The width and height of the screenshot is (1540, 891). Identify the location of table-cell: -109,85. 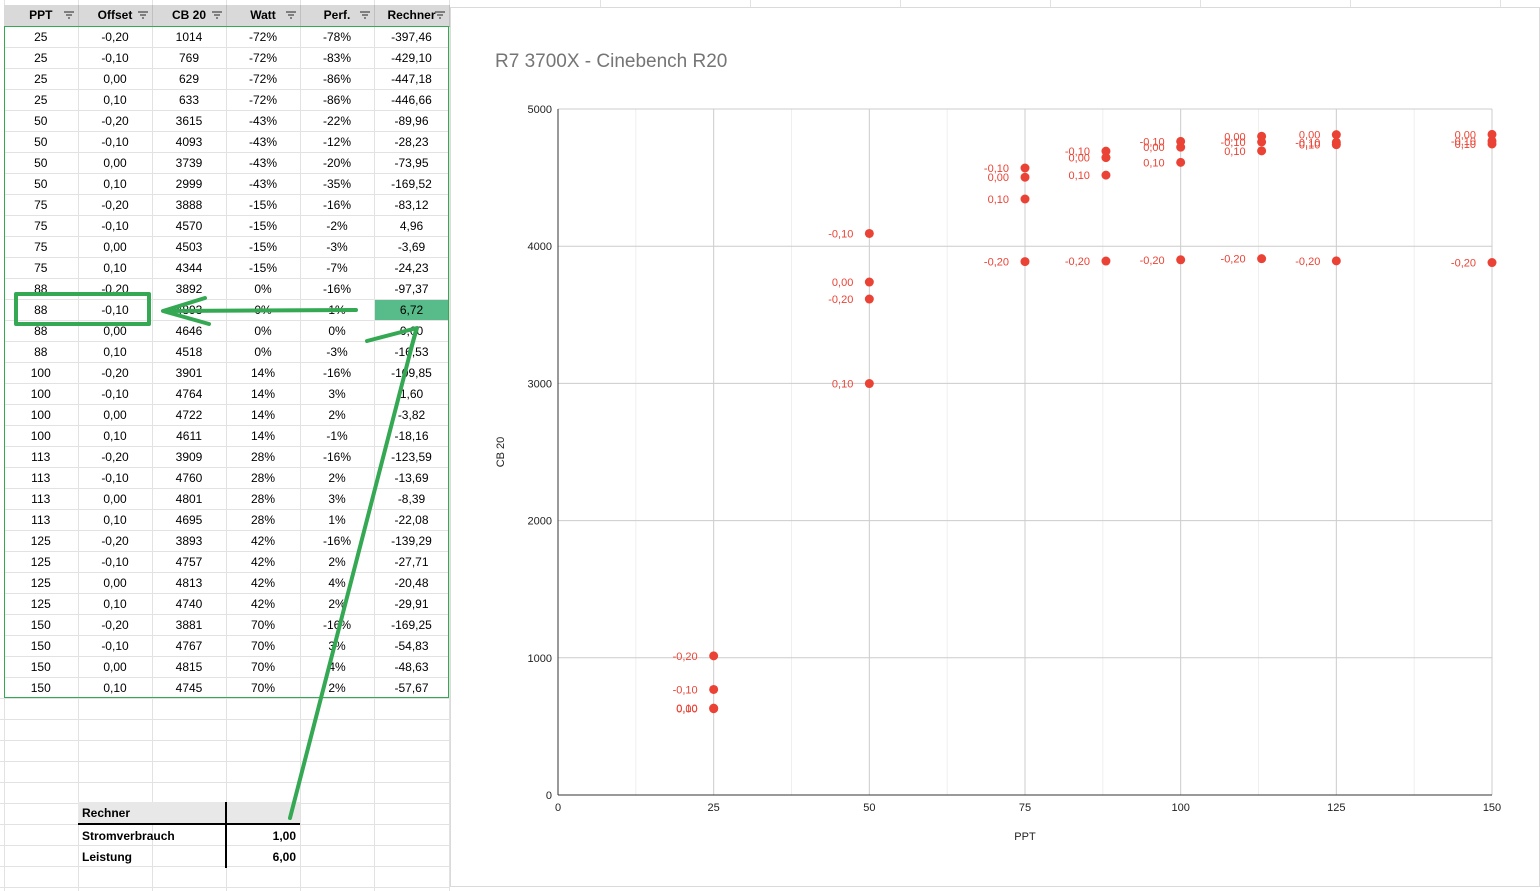
(412, 373).